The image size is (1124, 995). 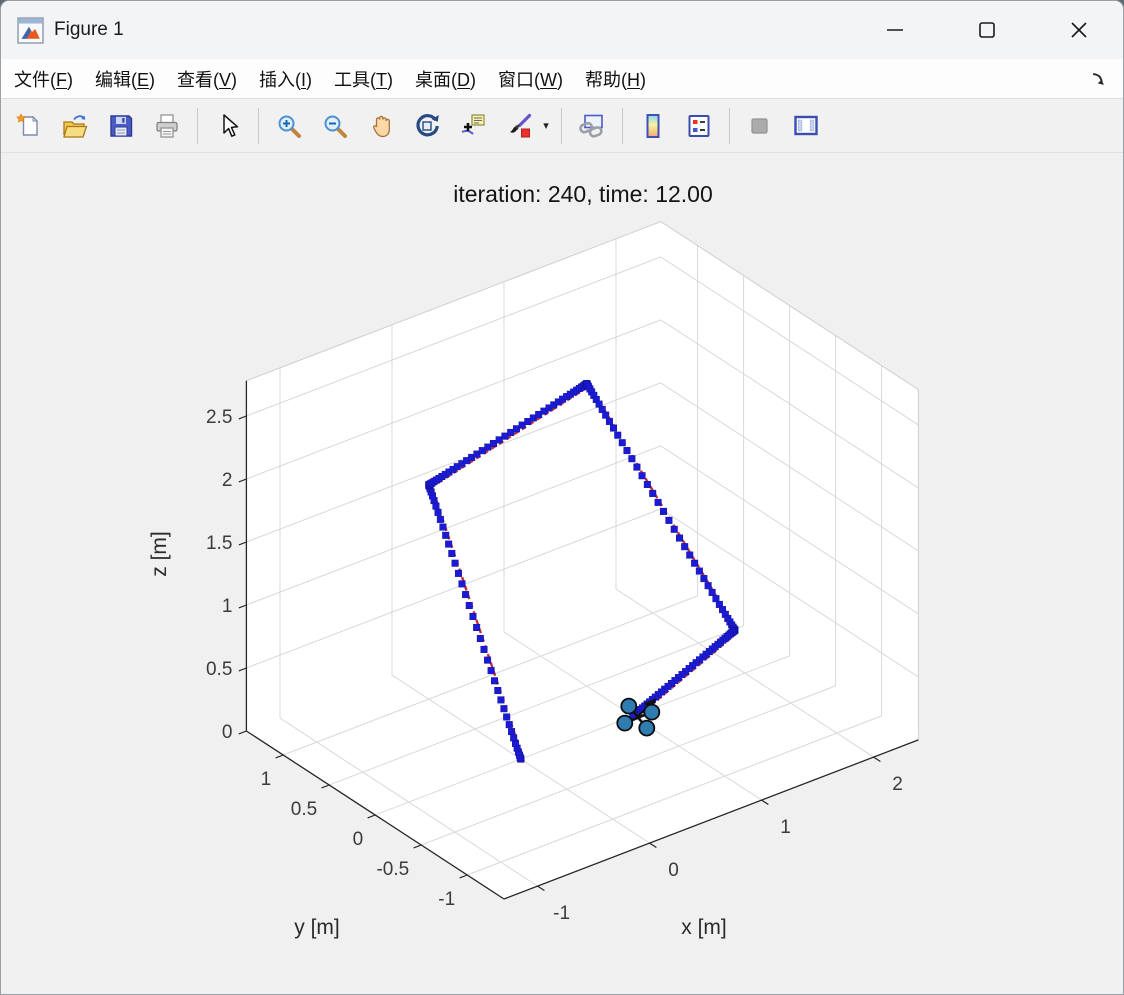 I want to click on dock-figure-arrow-icon, so click(x=1098, y=78).